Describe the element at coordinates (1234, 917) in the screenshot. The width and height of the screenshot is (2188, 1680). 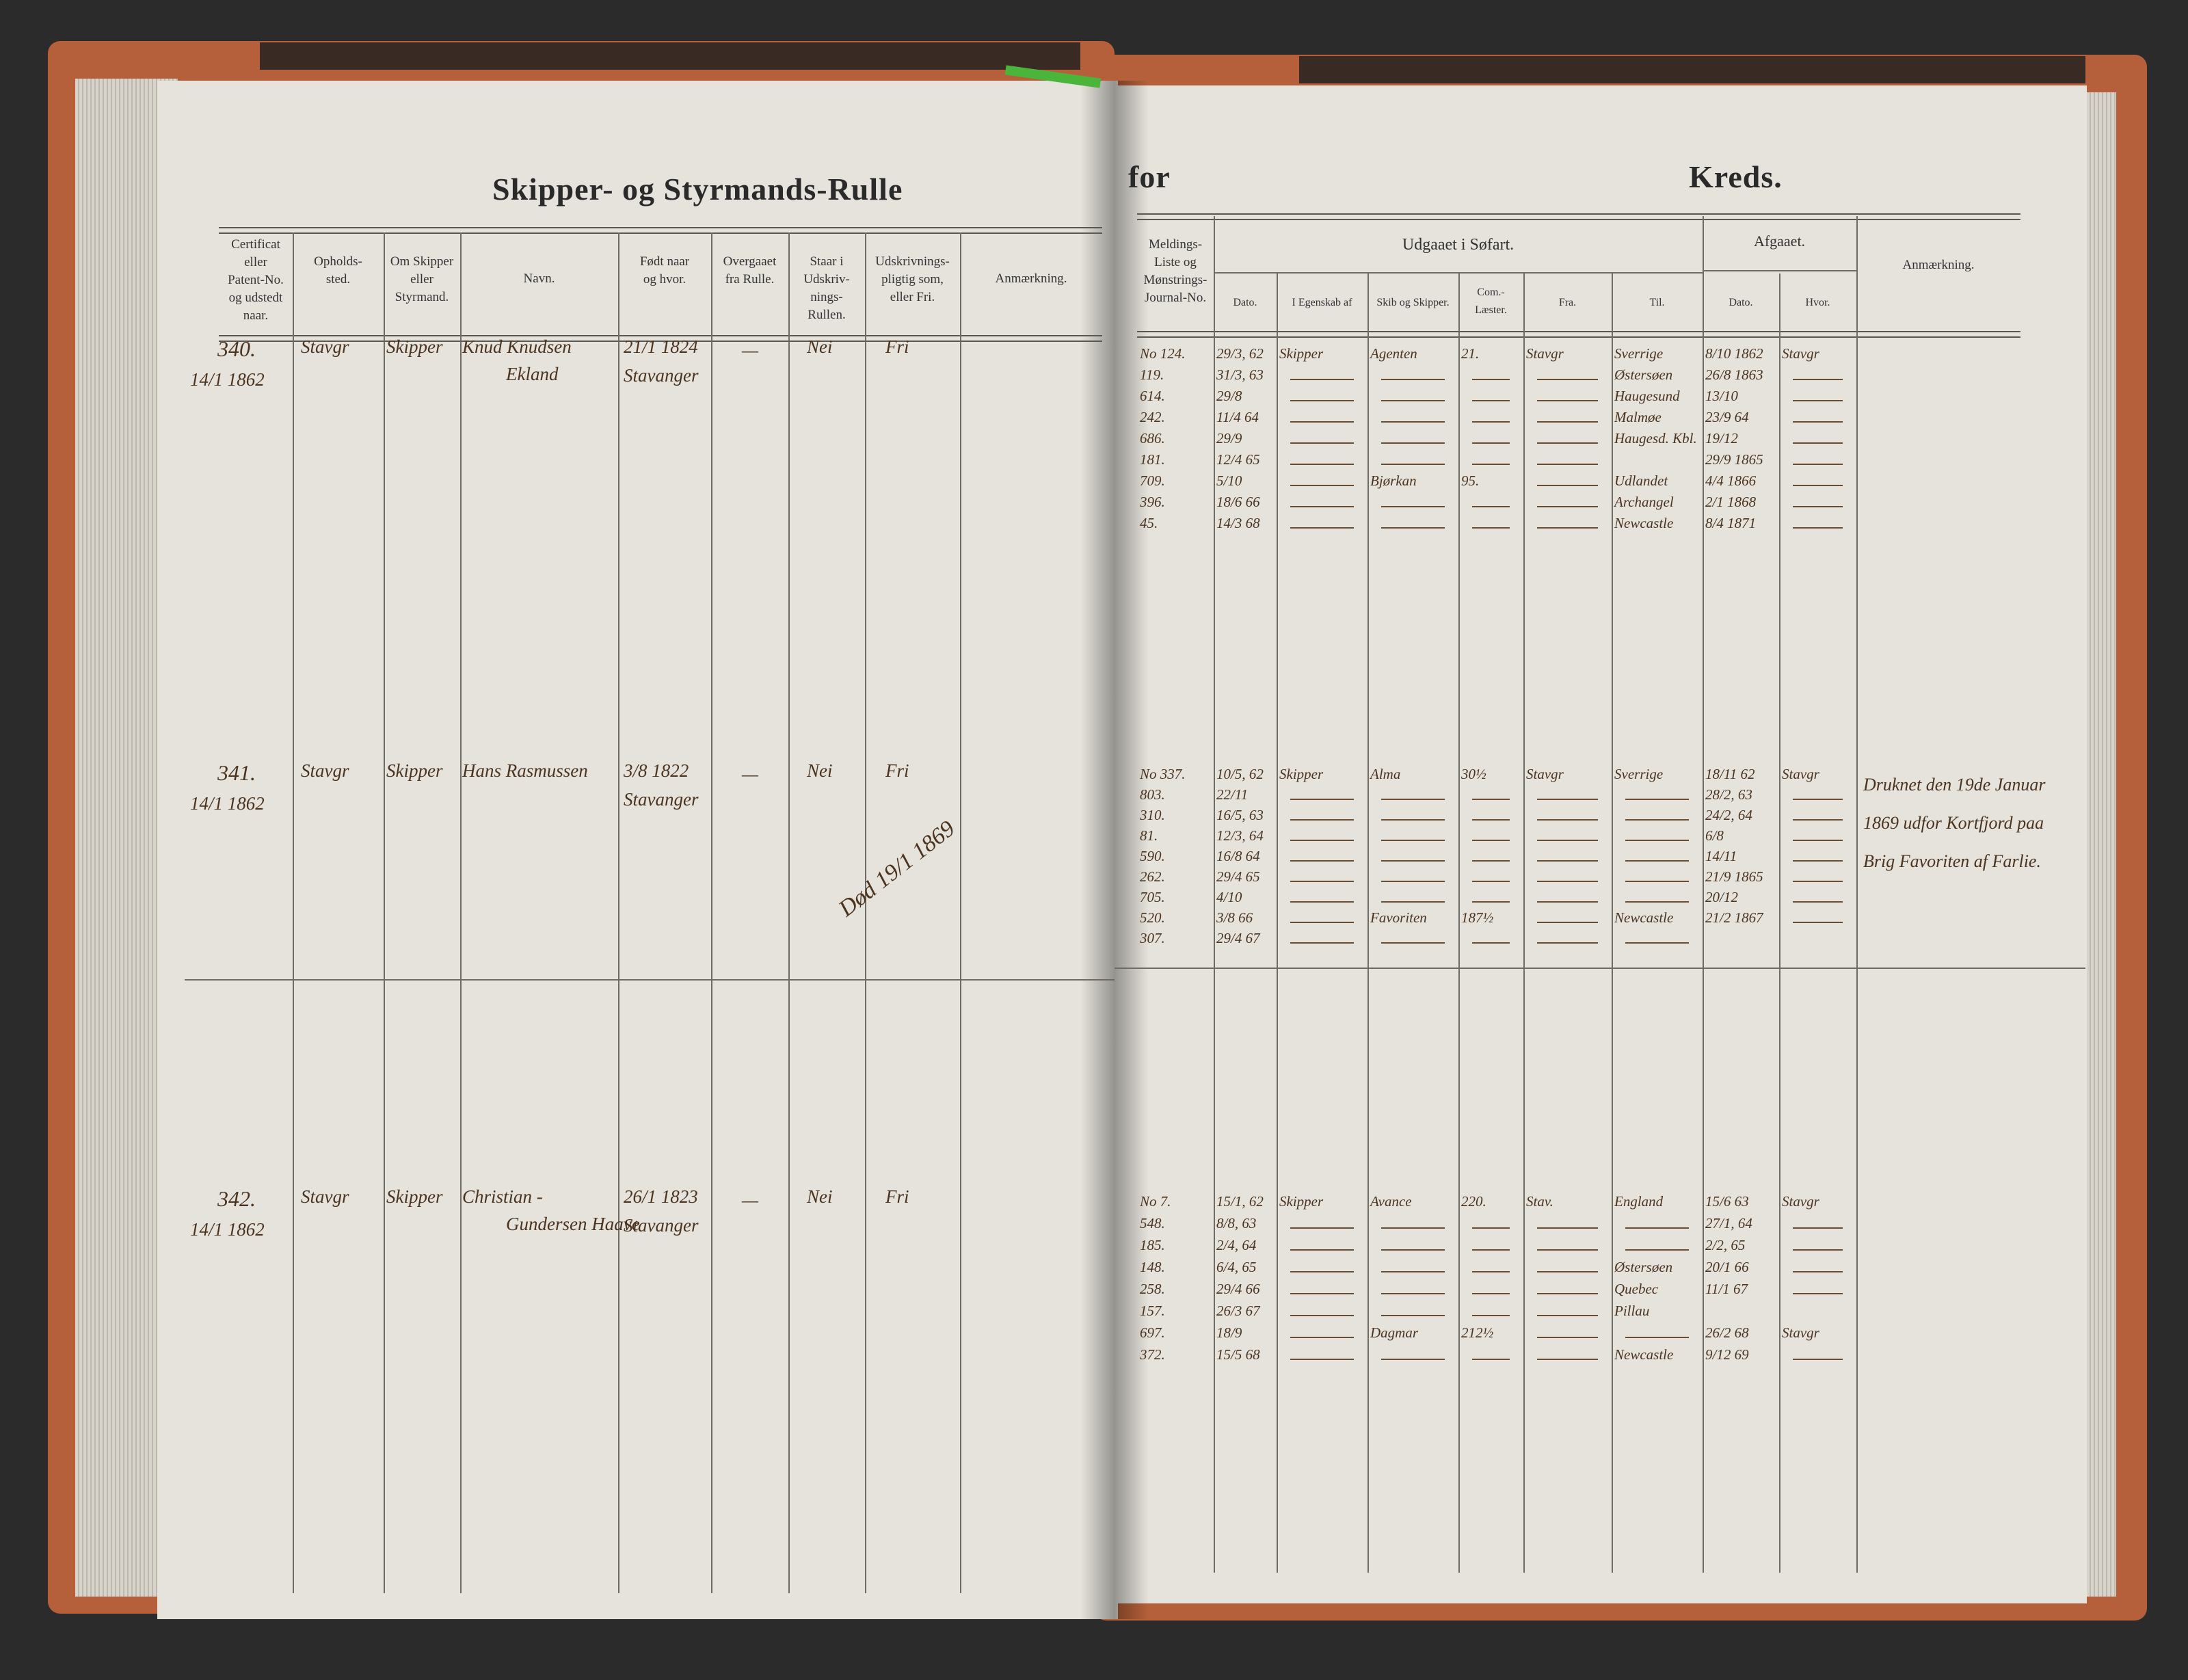
I see `entry-cell: 3/8 66` at that location.